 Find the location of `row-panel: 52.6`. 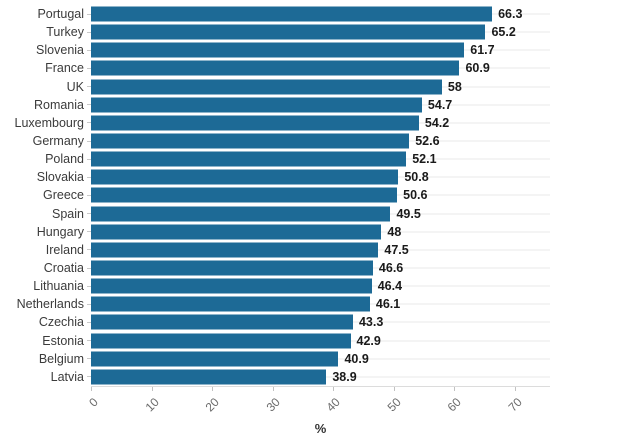

row-panel: 52.6 is located at coordinates (320, 141).